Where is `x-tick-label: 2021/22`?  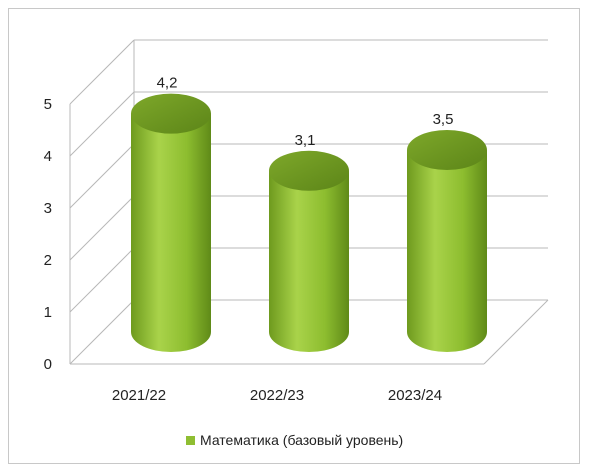 x-tick-label: 2021/22 is located at coordinates (139, 395).